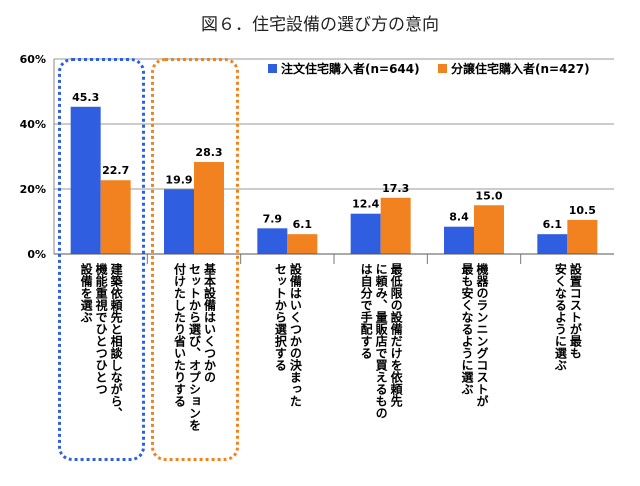 The height and width of the screenshot is (486, 640). What do you see at coordinates (115, 170) in the screenshot?
I see `data-label: 22.7` at bounding box center [115, 170].